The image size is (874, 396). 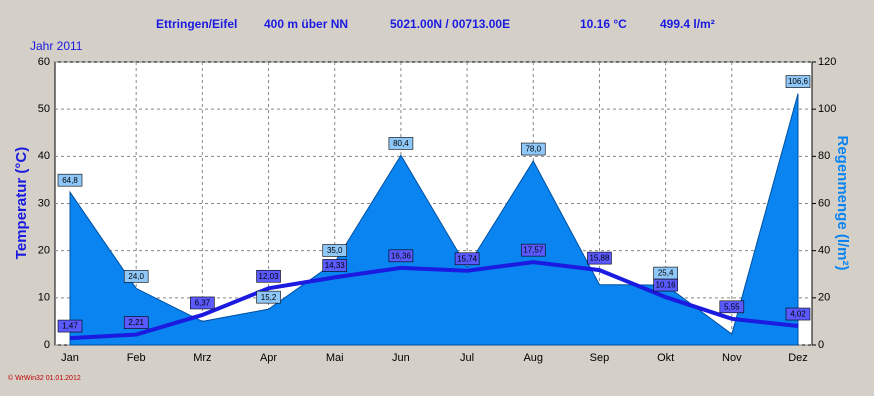 What do you see at coordinates (824, 156) in the screenshot?
I see `y2-tick-label: 80` at bounding box center [824, 156].